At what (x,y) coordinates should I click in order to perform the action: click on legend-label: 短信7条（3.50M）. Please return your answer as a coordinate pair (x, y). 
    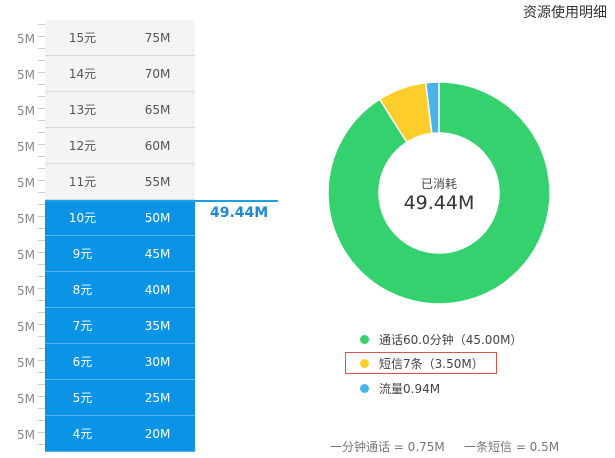
    Looking at the image, I should click on (431, 363).